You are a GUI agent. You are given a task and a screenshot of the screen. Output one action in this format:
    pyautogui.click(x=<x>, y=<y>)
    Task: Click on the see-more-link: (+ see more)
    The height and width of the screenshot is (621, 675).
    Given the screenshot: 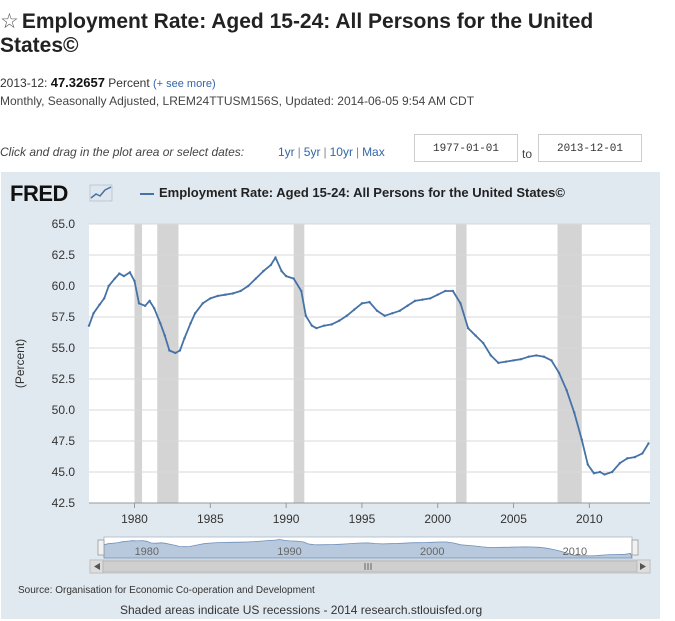 What is the action you would take?
    pyautogui.click(x=184, y=84)
    